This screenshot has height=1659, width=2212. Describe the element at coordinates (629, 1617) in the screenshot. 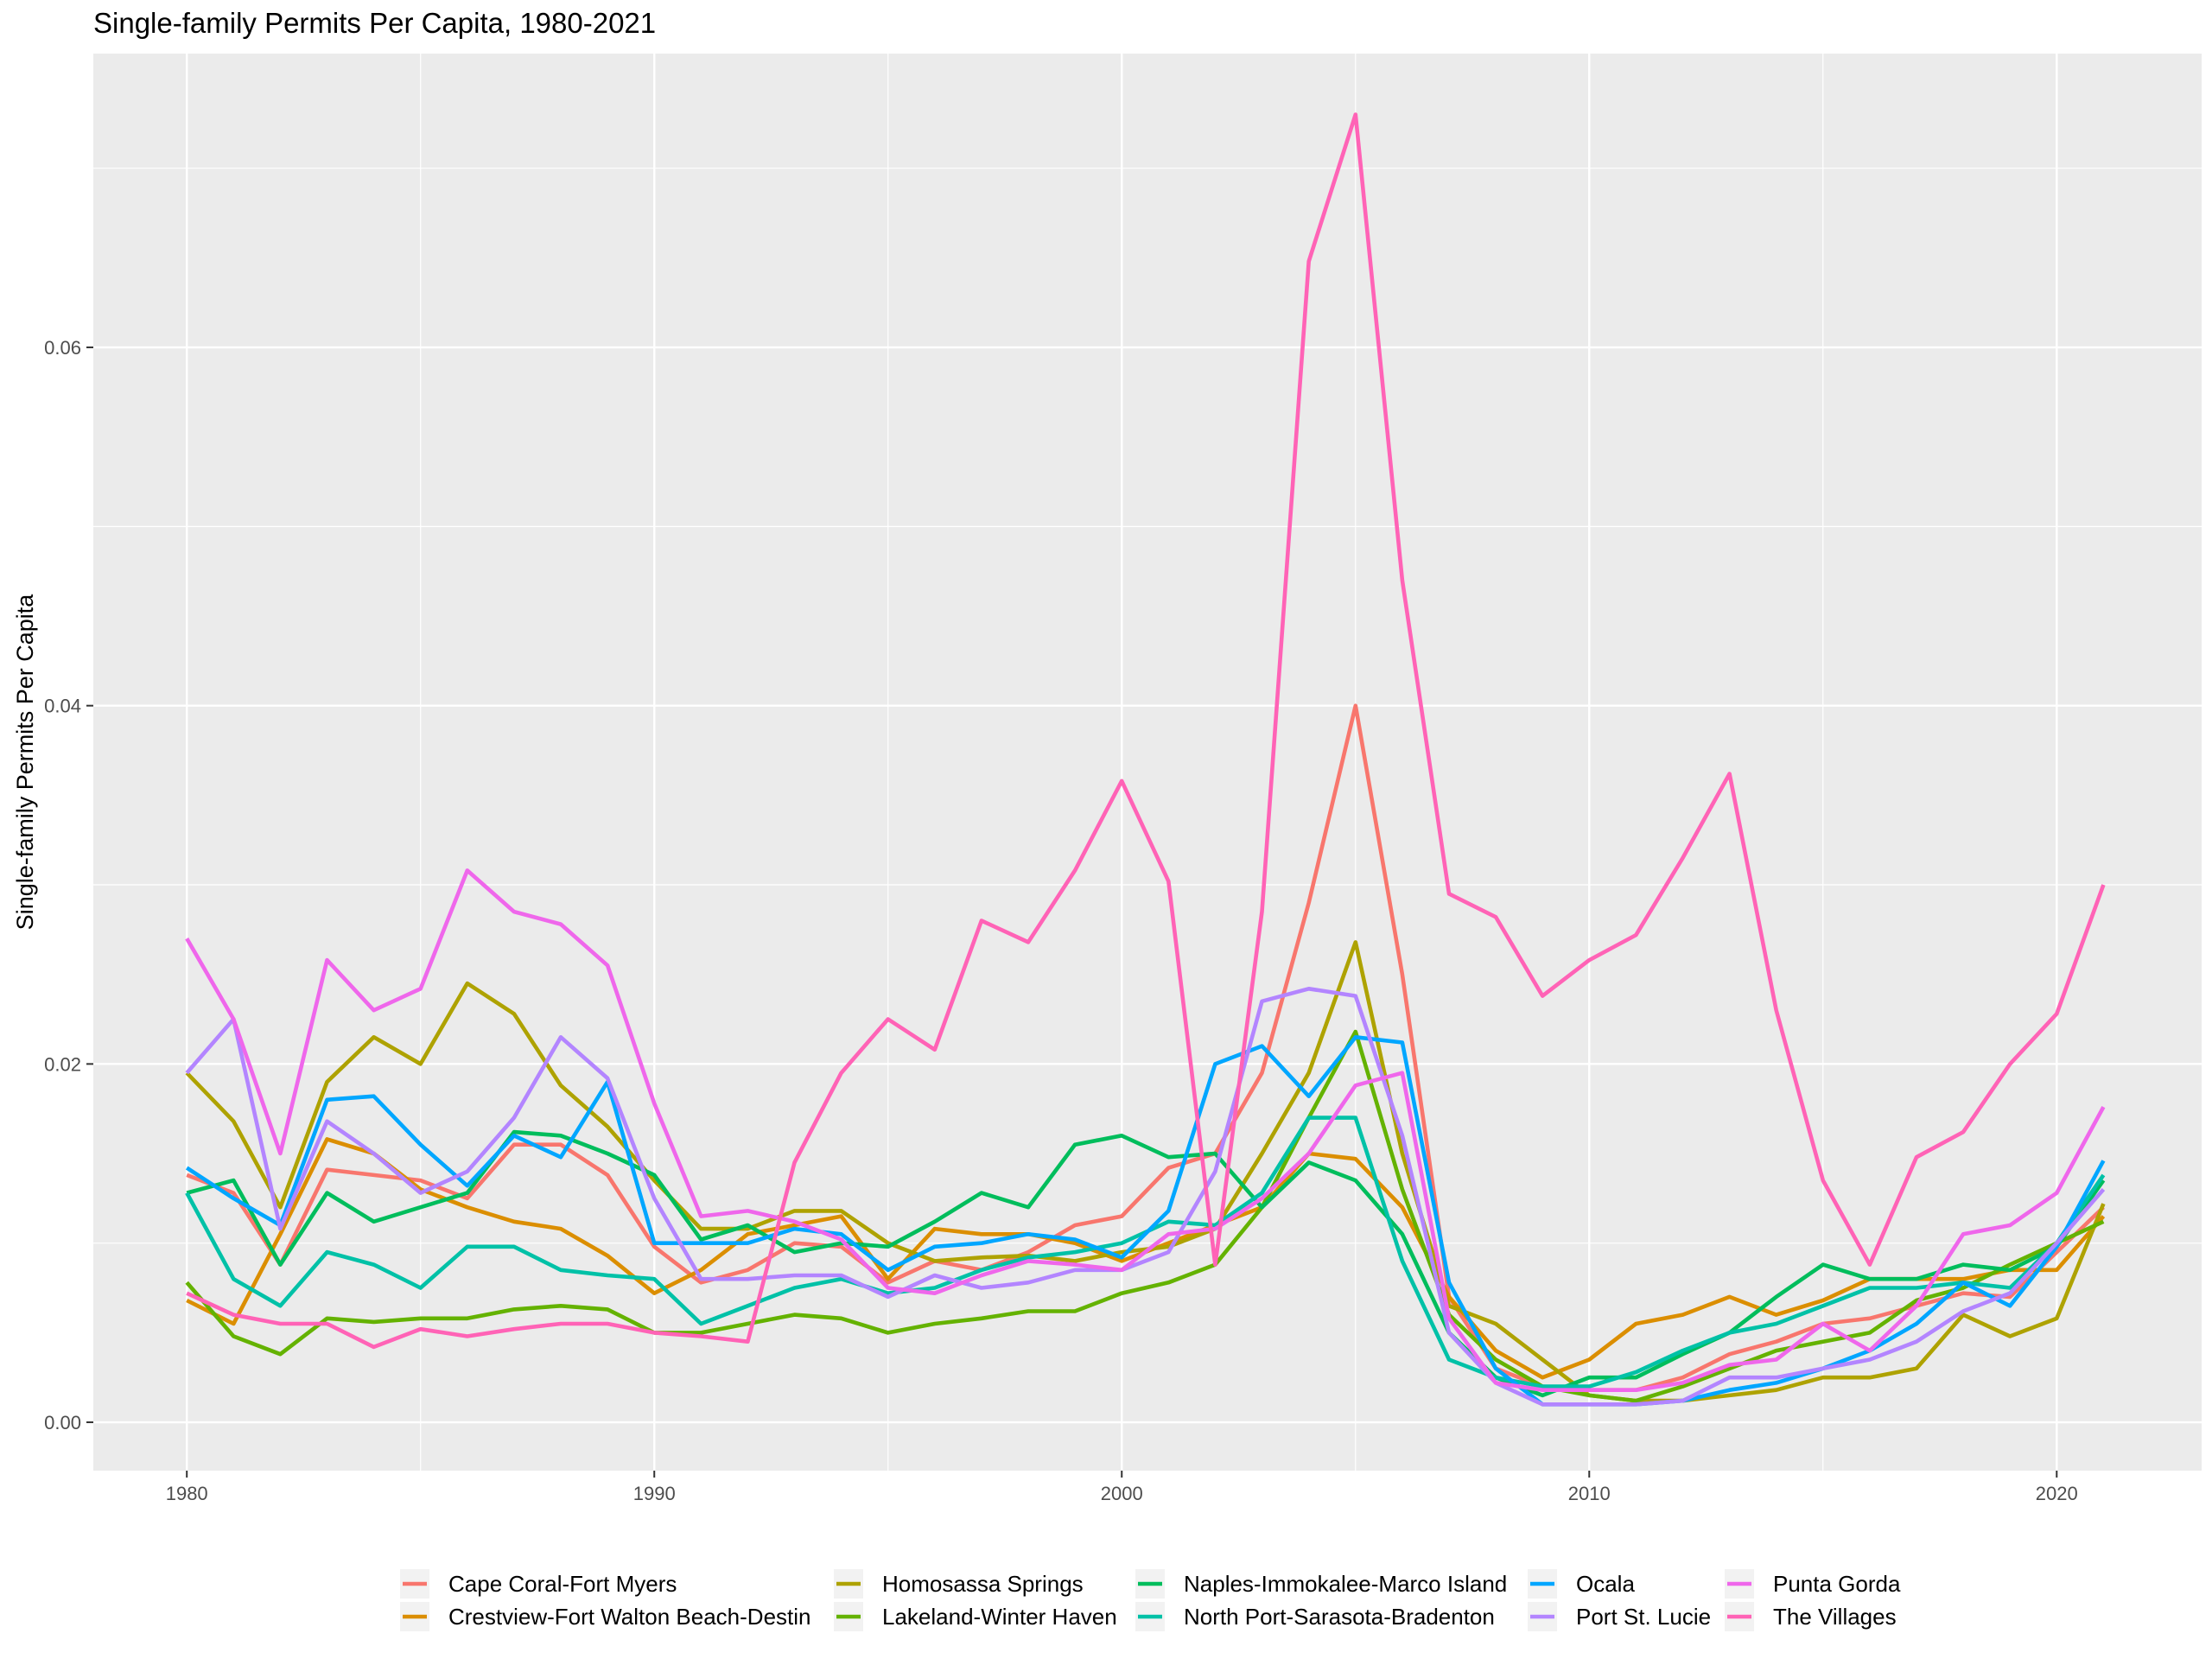

I see `legend-label: Crestview-Fort Walton Beach-Destin` at that location.